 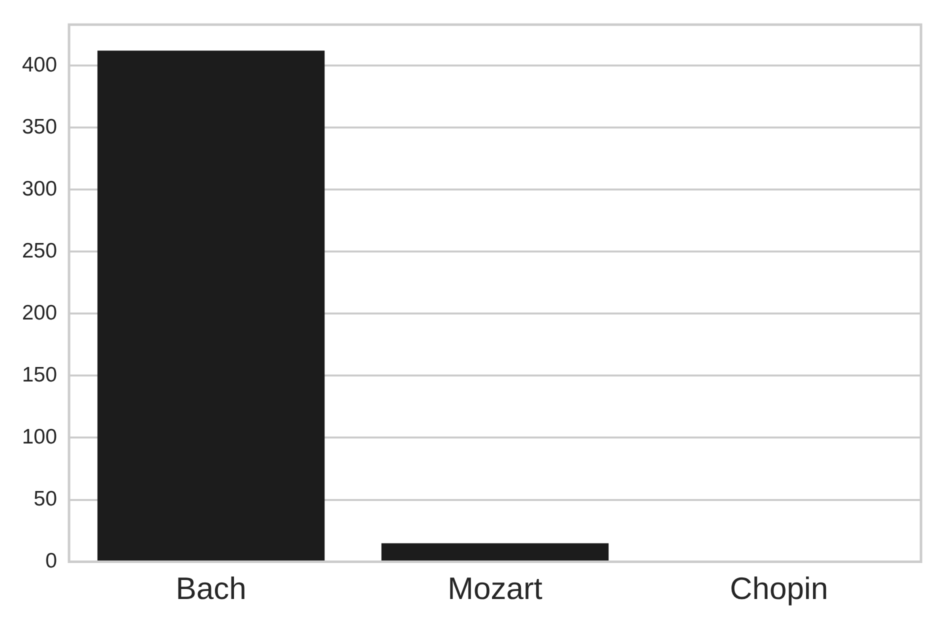 What do you see at coordinates (495, 588) in the screenshot?
I see `x-tick-label: Mozart` at bounding box center [495, 588].